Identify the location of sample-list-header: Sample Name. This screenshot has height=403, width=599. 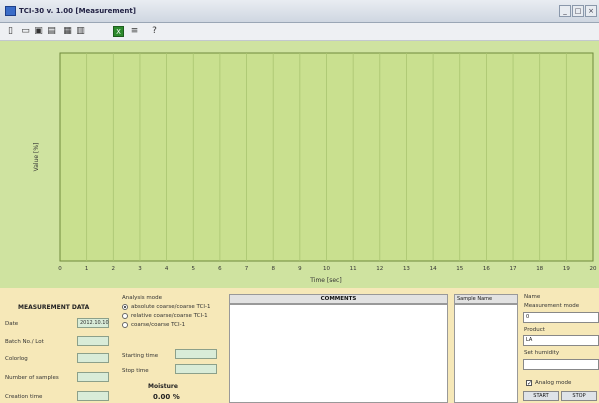
(486, 299).